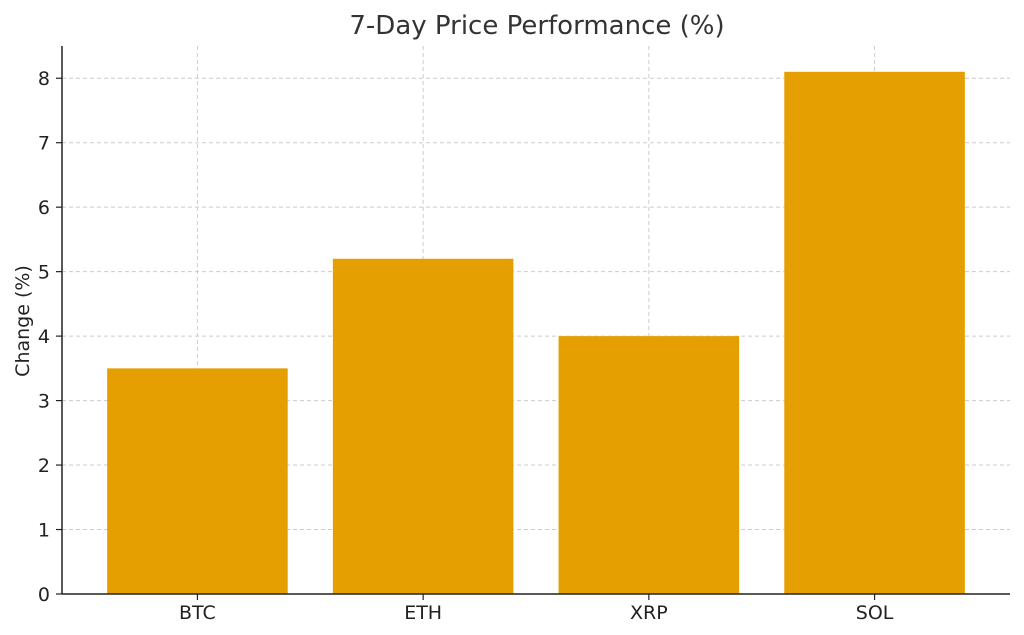 Image resolution: width=1024 pixels, height=635 pixels. Describe the element at coordinates (649, 613) in the screenshot. I see `x-tick-label: XRP` at that location.